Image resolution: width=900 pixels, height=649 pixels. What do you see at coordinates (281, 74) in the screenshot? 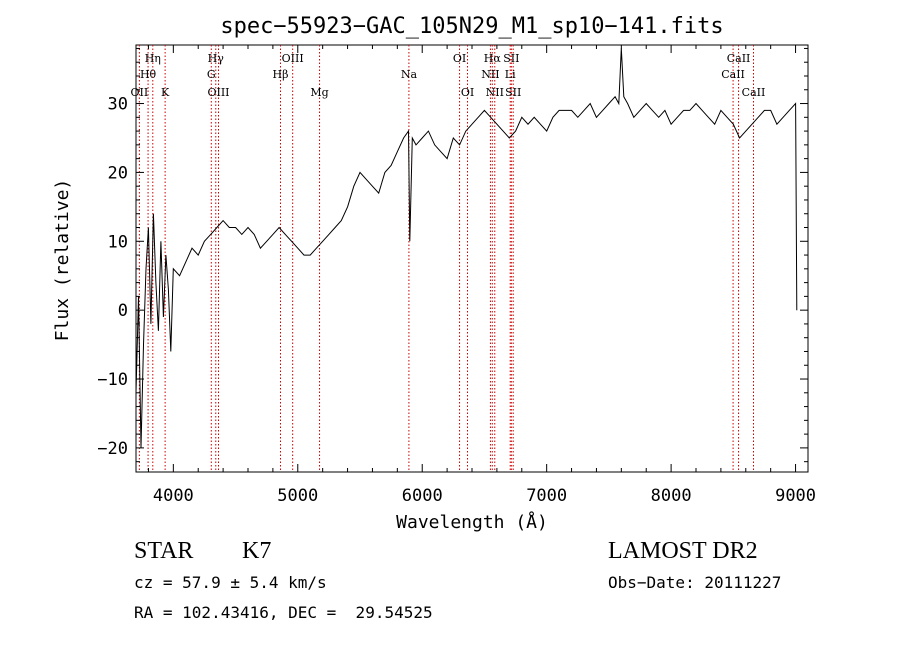
I see `line-marker-label: Hβ` at bounding box center [281, 74].